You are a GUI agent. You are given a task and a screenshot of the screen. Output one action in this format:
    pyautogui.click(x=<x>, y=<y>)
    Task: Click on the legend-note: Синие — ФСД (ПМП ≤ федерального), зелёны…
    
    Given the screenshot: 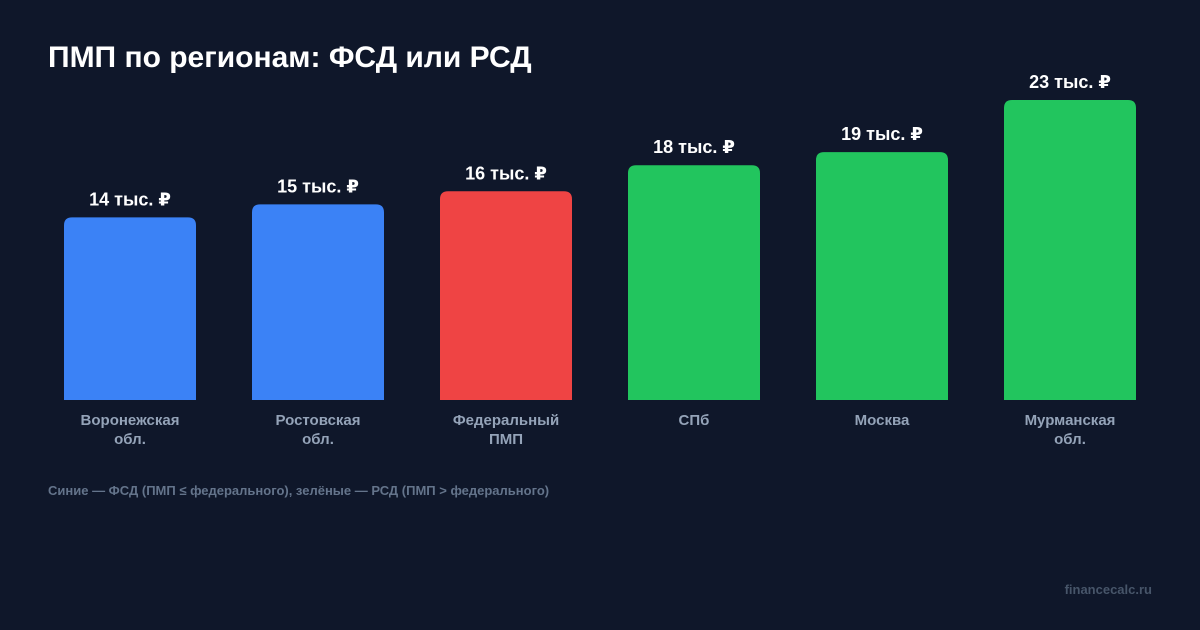 What is the action you would take?
    pyautogui.click(x=299, y=490)
    